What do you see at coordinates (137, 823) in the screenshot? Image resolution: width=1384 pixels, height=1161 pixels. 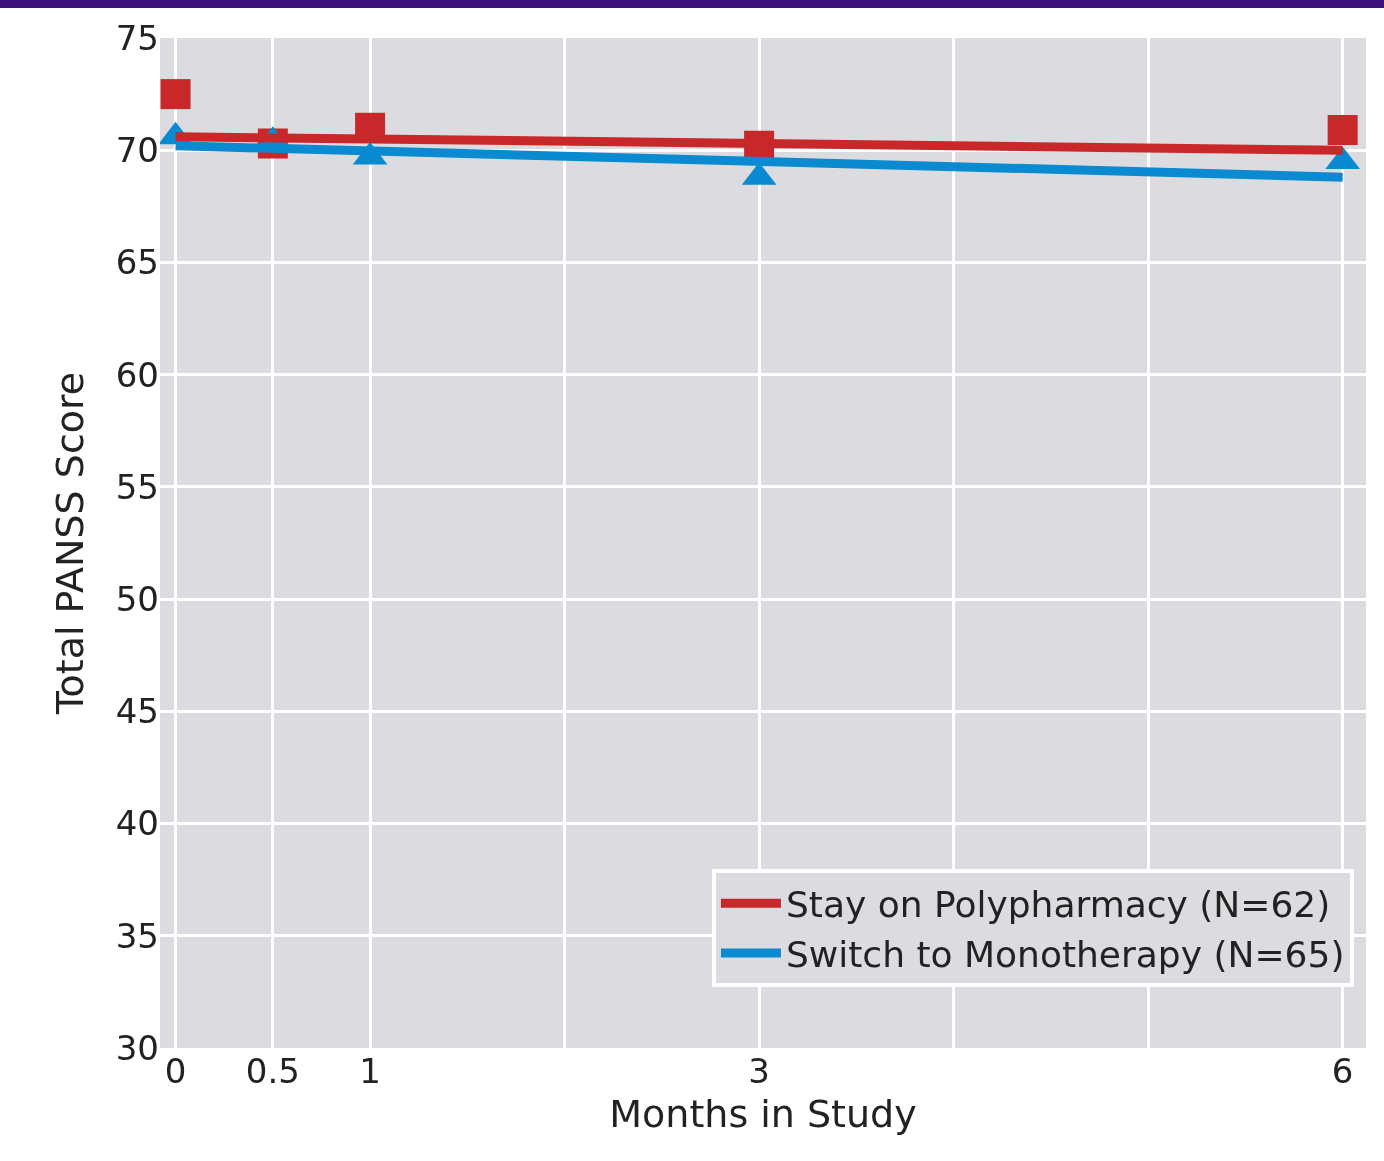 I see `y-tick-label: 40` at bounding box center [137, 823].